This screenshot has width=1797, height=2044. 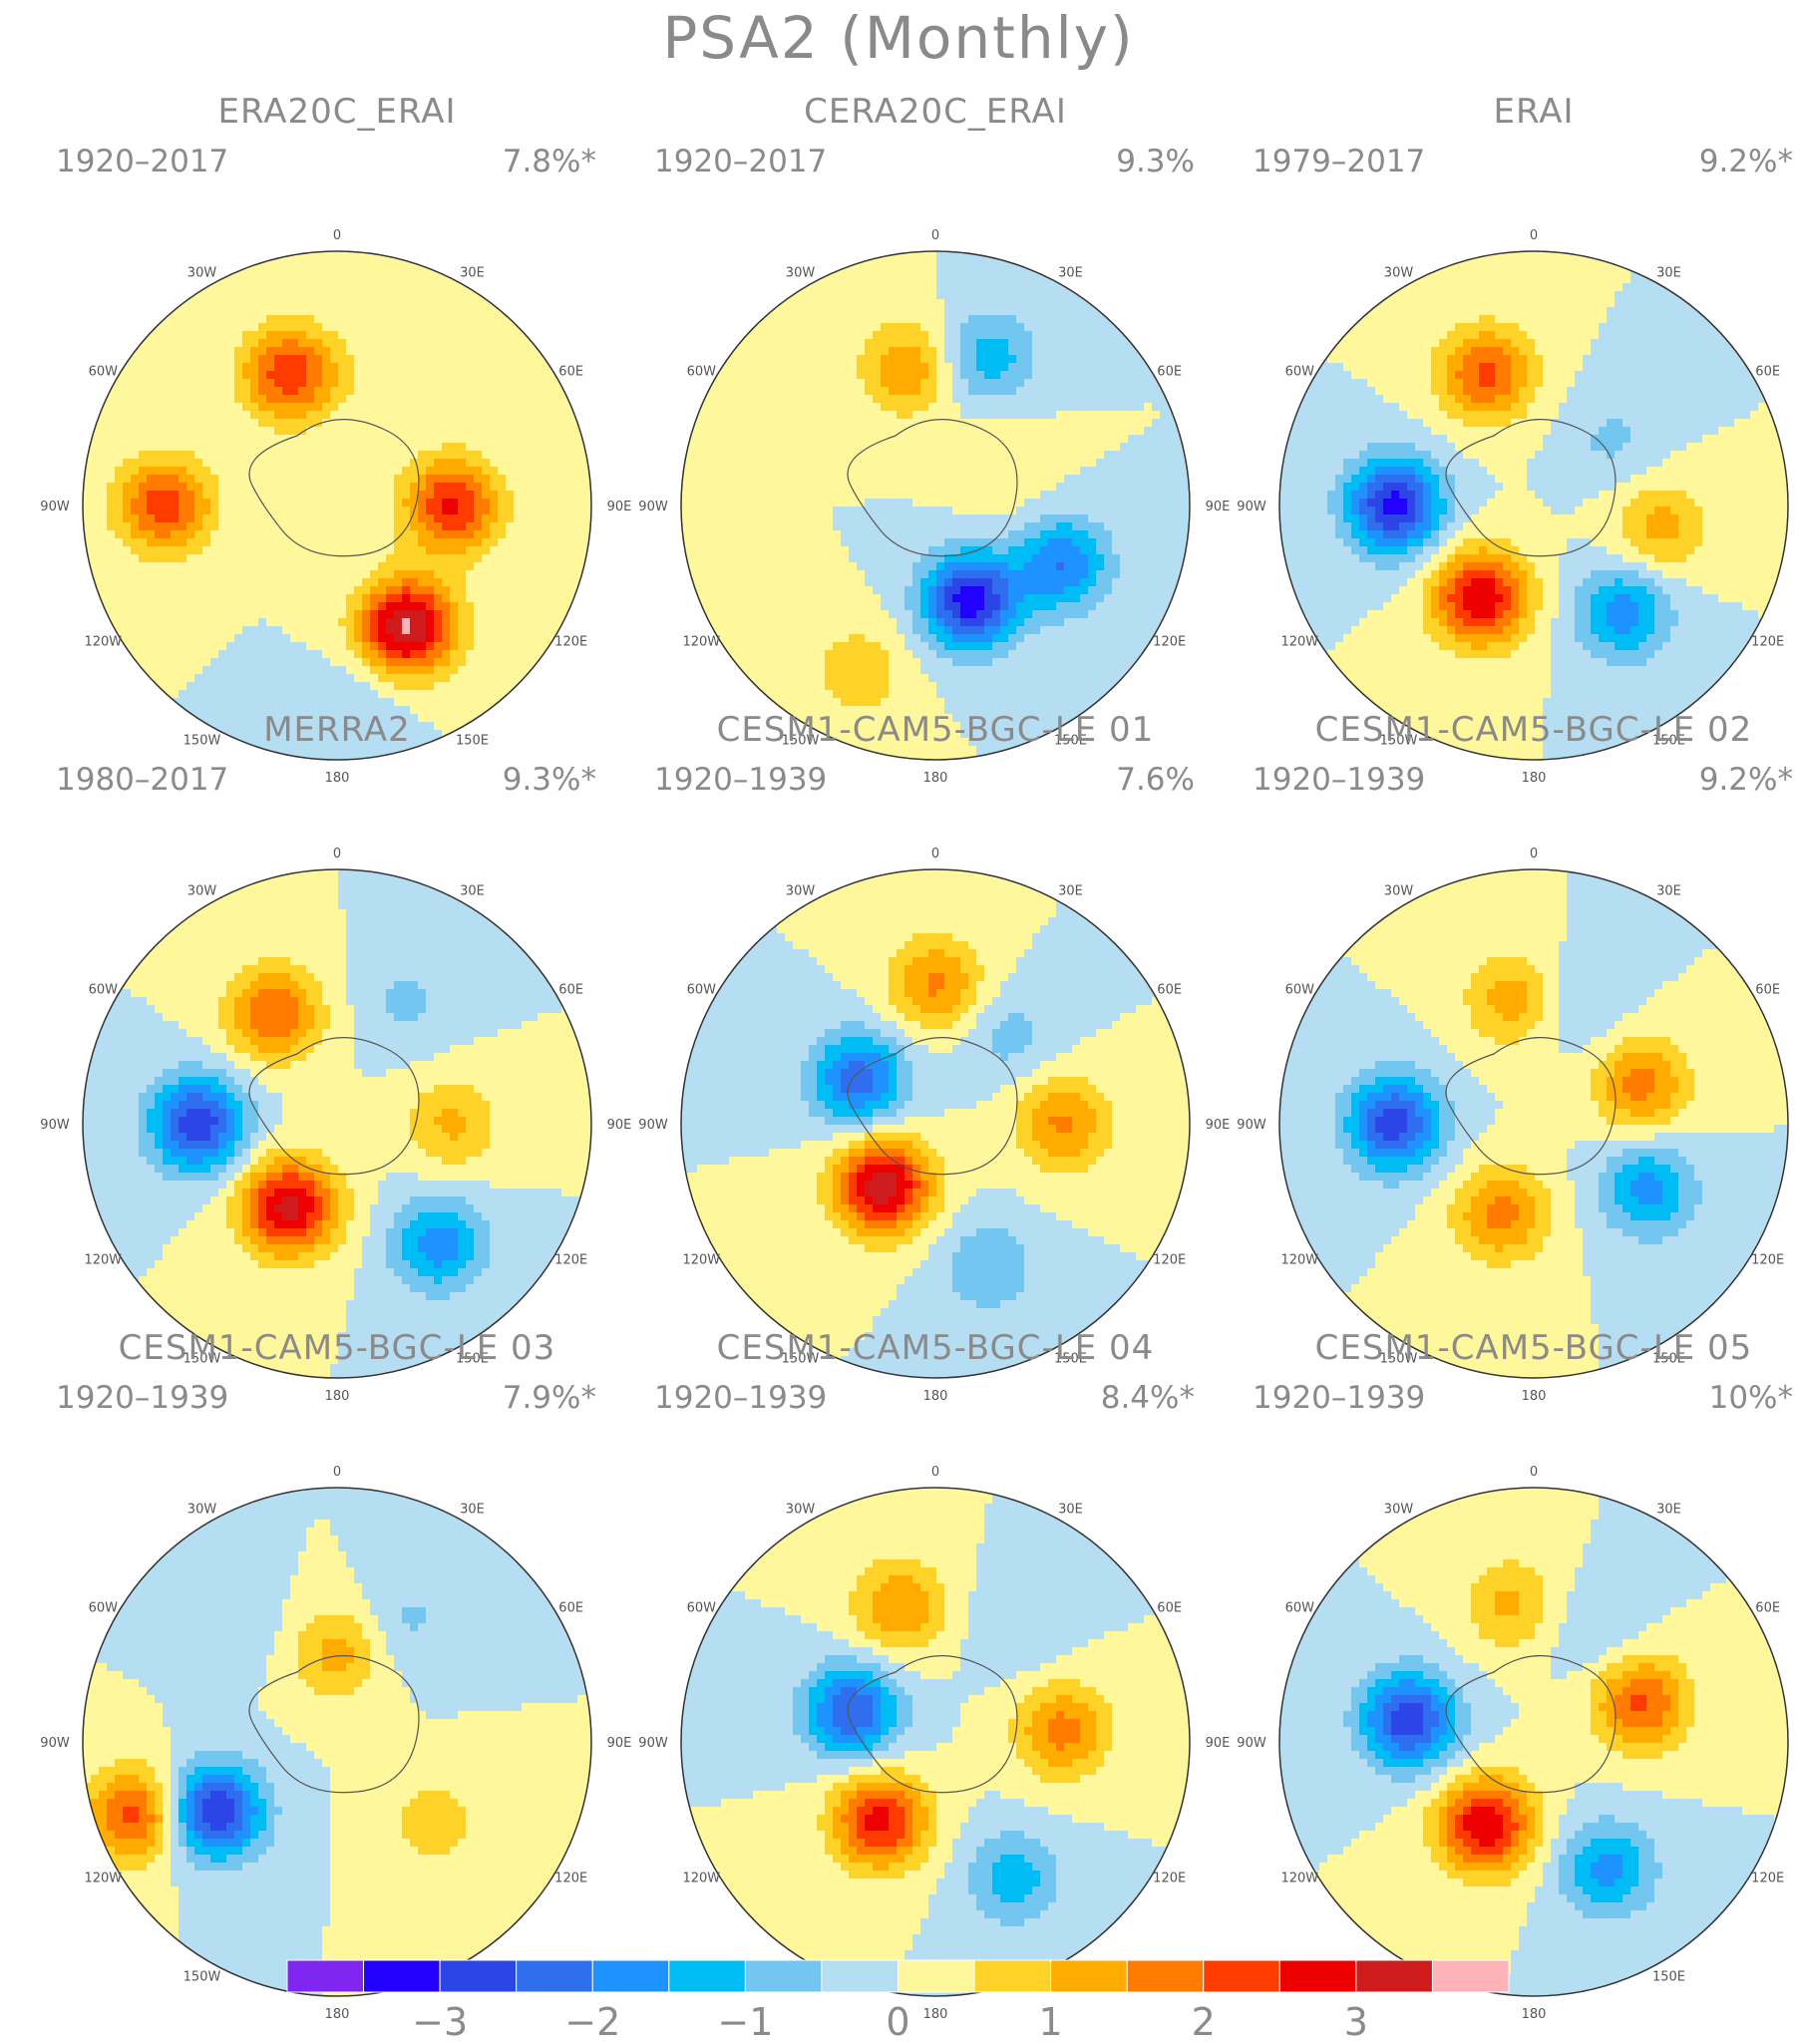 What do you see at coordinates (592, 2022) in the screenshot?
I see `colorbar-tick-label: −2` at bounding box center [592, 2022].